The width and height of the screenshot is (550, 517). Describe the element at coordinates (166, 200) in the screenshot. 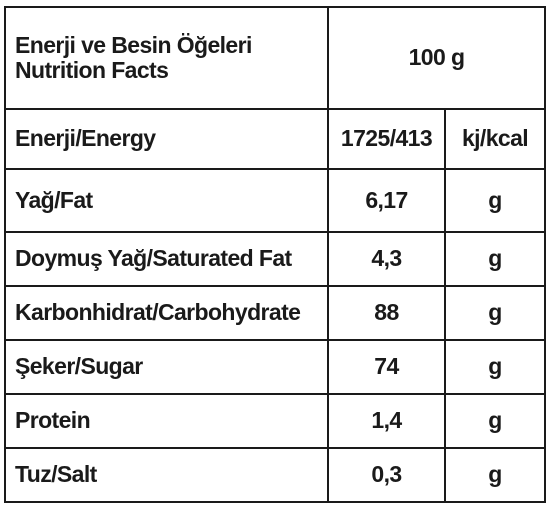

I see `nutrient-label: Yağ/Fat` at that location.